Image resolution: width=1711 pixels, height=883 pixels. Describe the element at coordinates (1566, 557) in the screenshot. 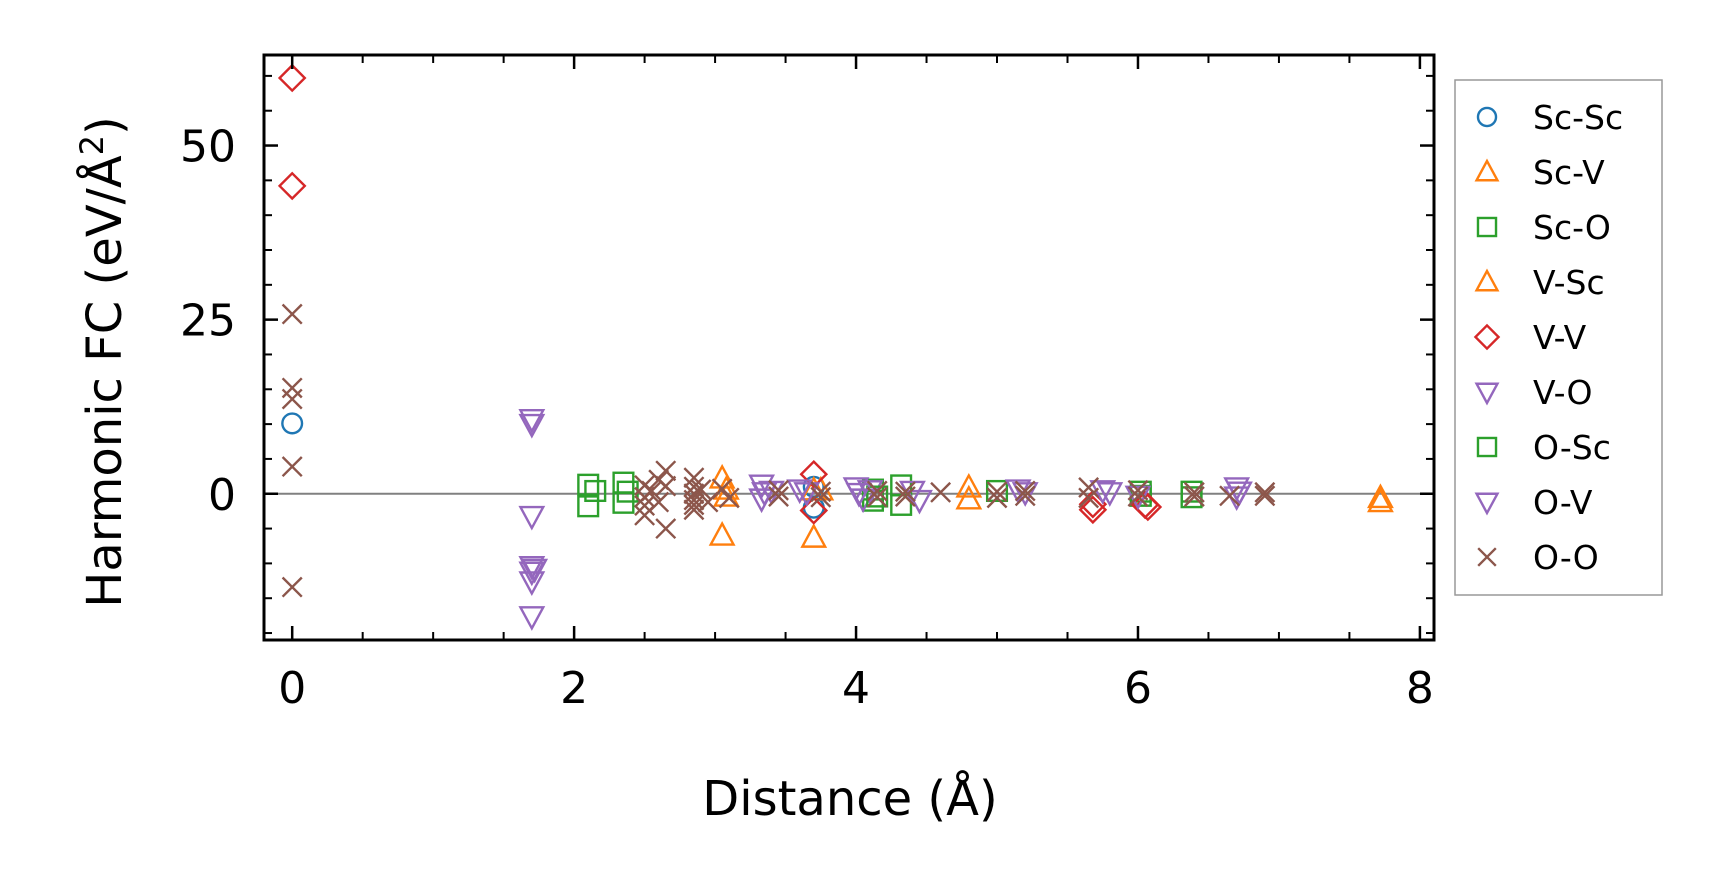

I see `legend-label: O-O` at that location.